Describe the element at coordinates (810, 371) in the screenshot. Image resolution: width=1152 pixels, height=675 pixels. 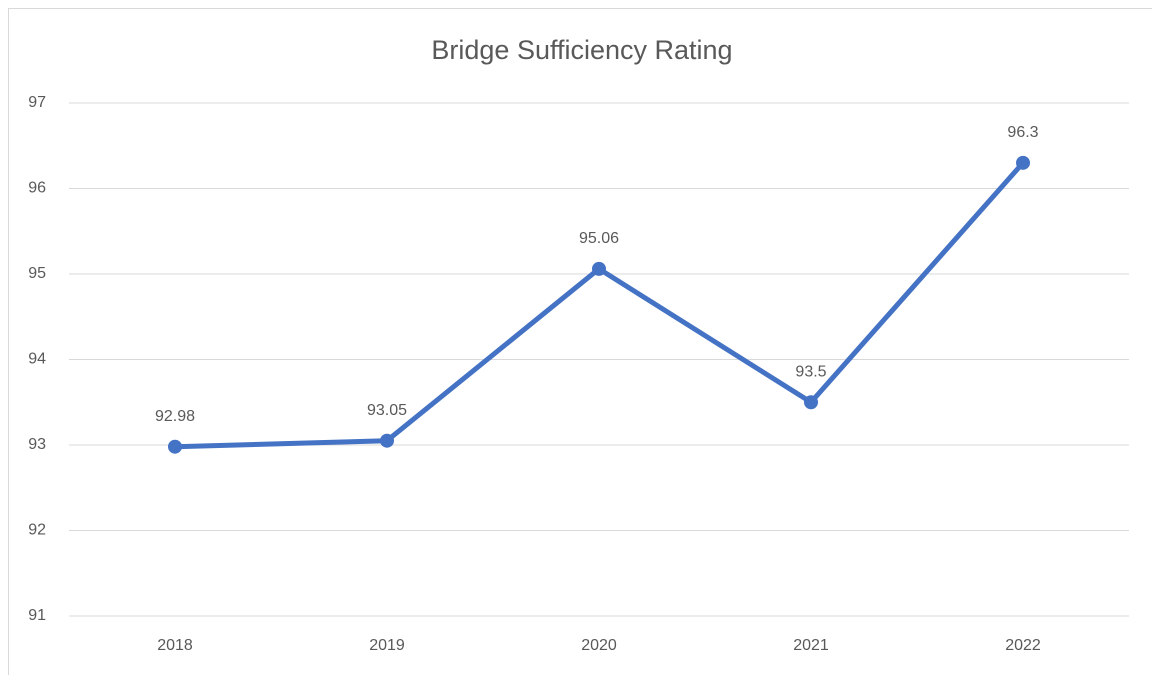
I see `data-label: 93.5` at that location.